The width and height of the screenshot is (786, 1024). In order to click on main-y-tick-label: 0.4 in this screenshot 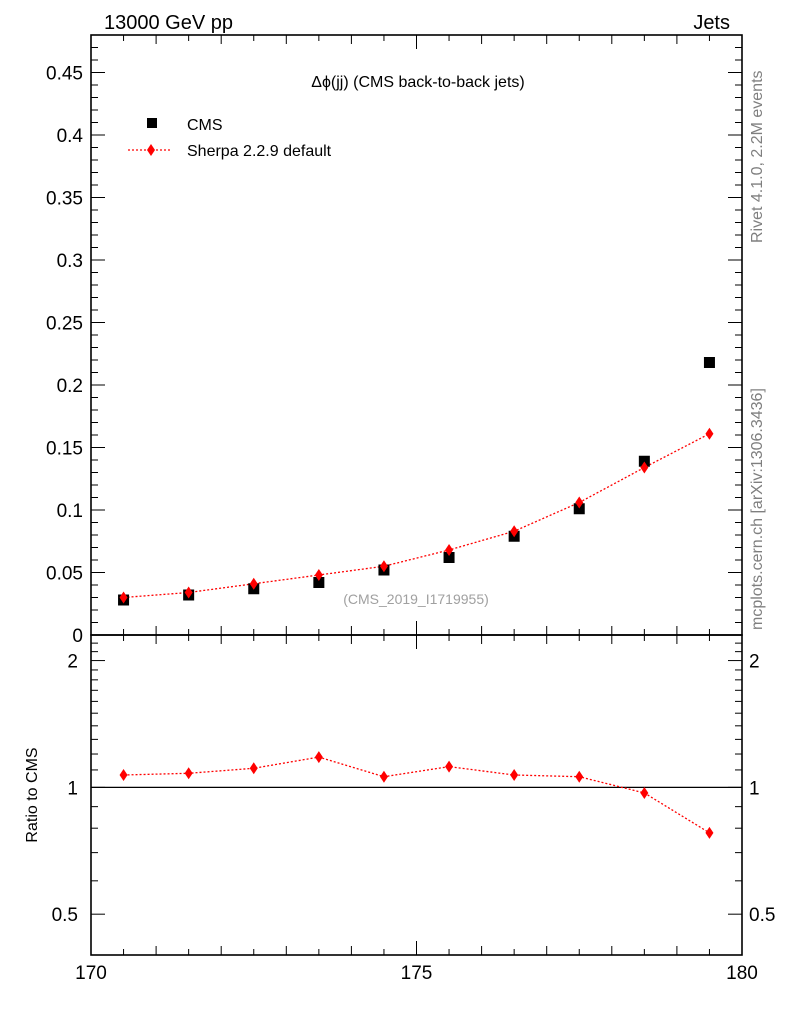, I will do `click(70, 136)`.